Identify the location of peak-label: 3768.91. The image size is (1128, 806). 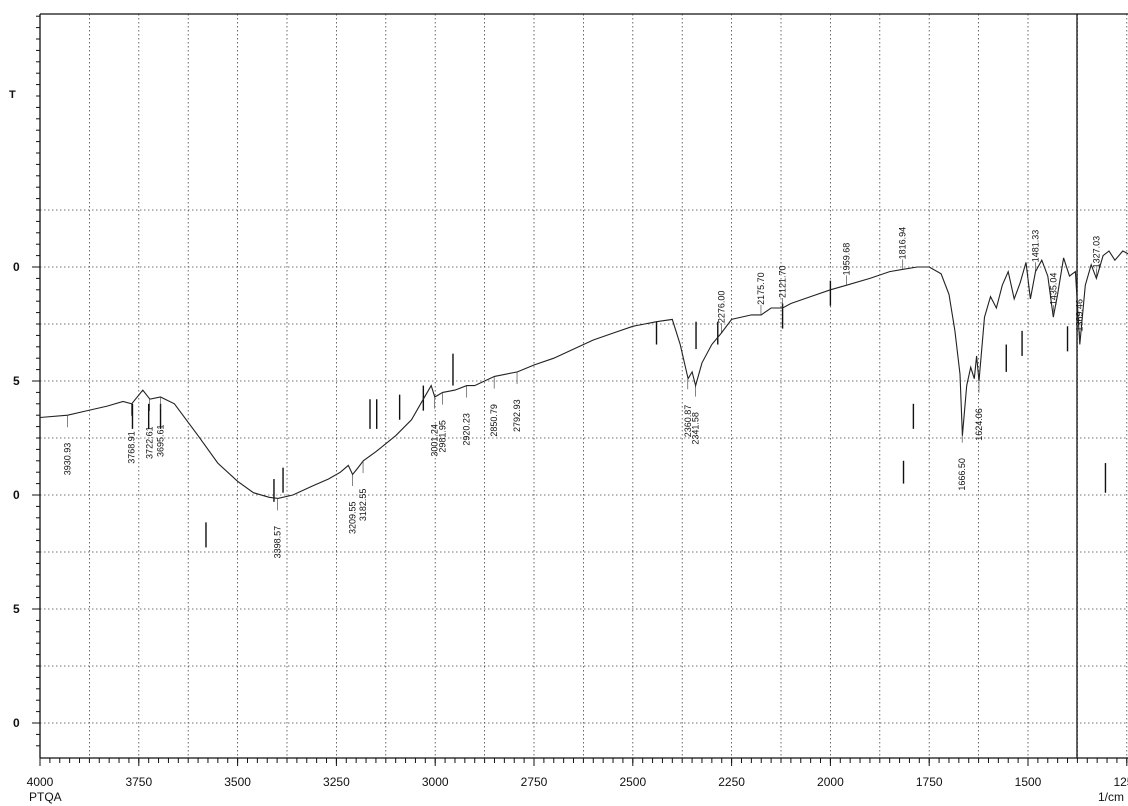
(131, 447).